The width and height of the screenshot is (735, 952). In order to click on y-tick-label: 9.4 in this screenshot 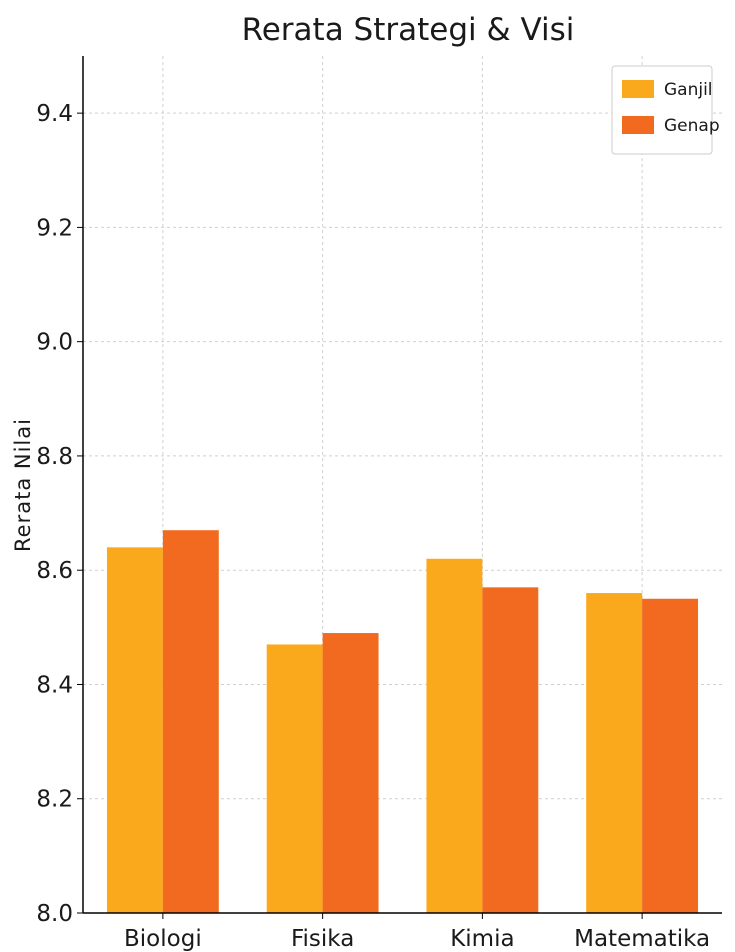, I will do `click(54, 114)`.